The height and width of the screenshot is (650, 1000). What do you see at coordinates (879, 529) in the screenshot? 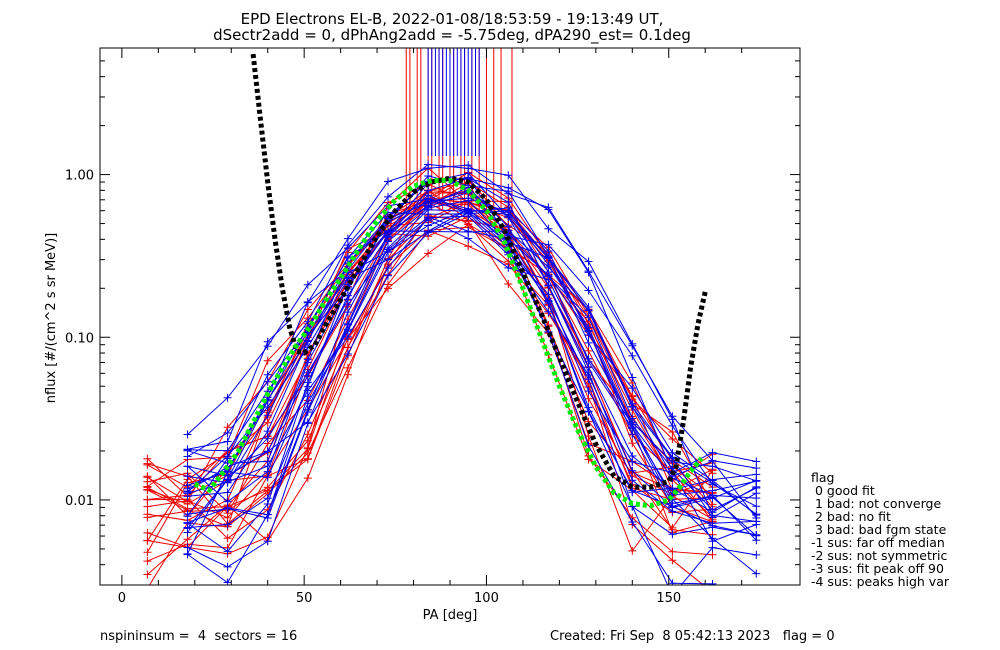
I see `legend-item: 3 bad: bad fgm state` at bounding box center [879, 529].